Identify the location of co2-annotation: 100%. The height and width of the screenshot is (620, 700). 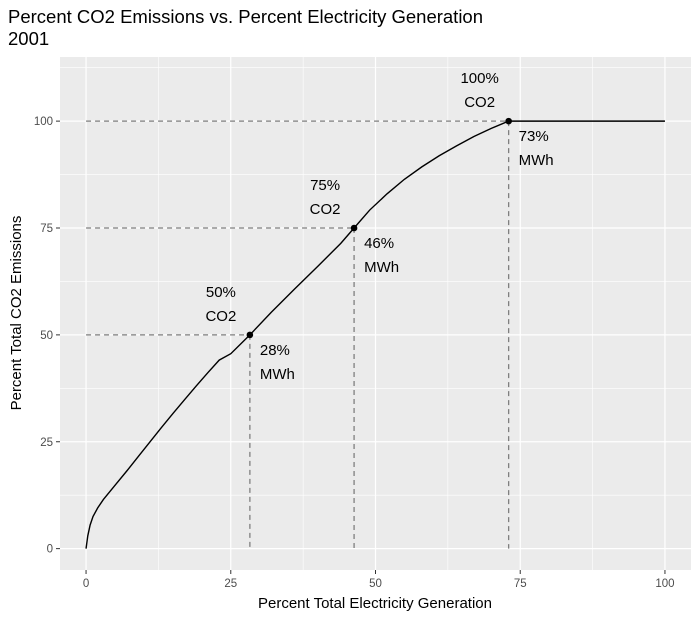
(479, 78).